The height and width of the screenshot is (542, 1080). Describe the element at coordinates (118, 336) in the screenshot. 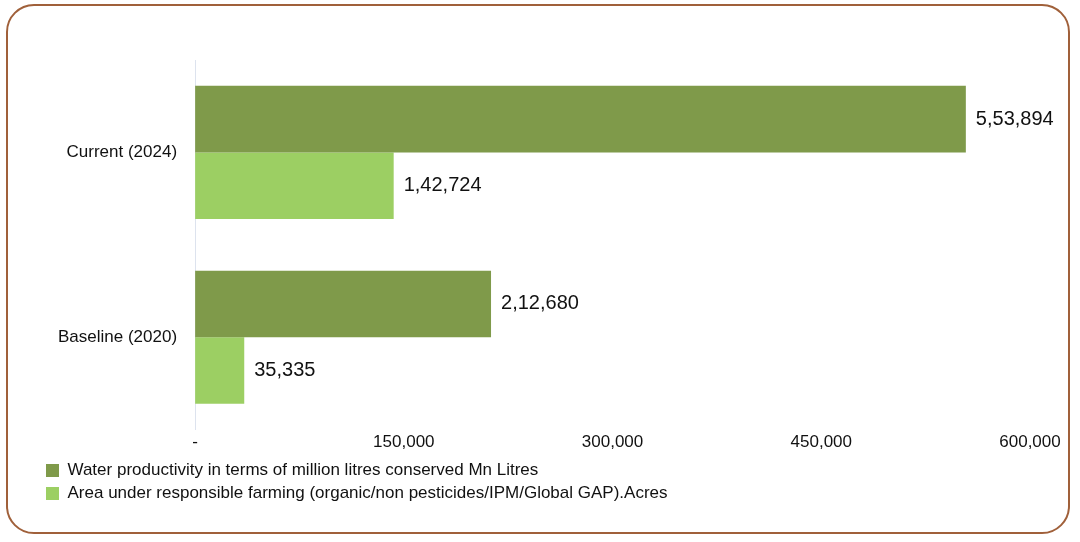

I see `y-tick-label: Baseline (2020)` at that location.